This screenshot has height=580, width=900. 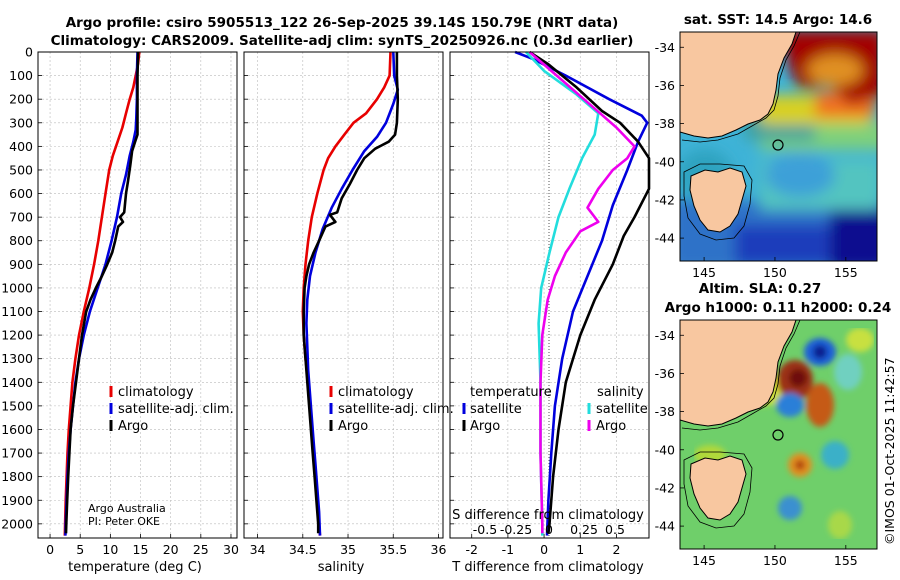 What do you see at coordinates (889, 451) in the screenshot?
I see `copyright-timestamp: ©IMOS 01-Oct-2025 11:42:57` at bounding box center [889, 451].